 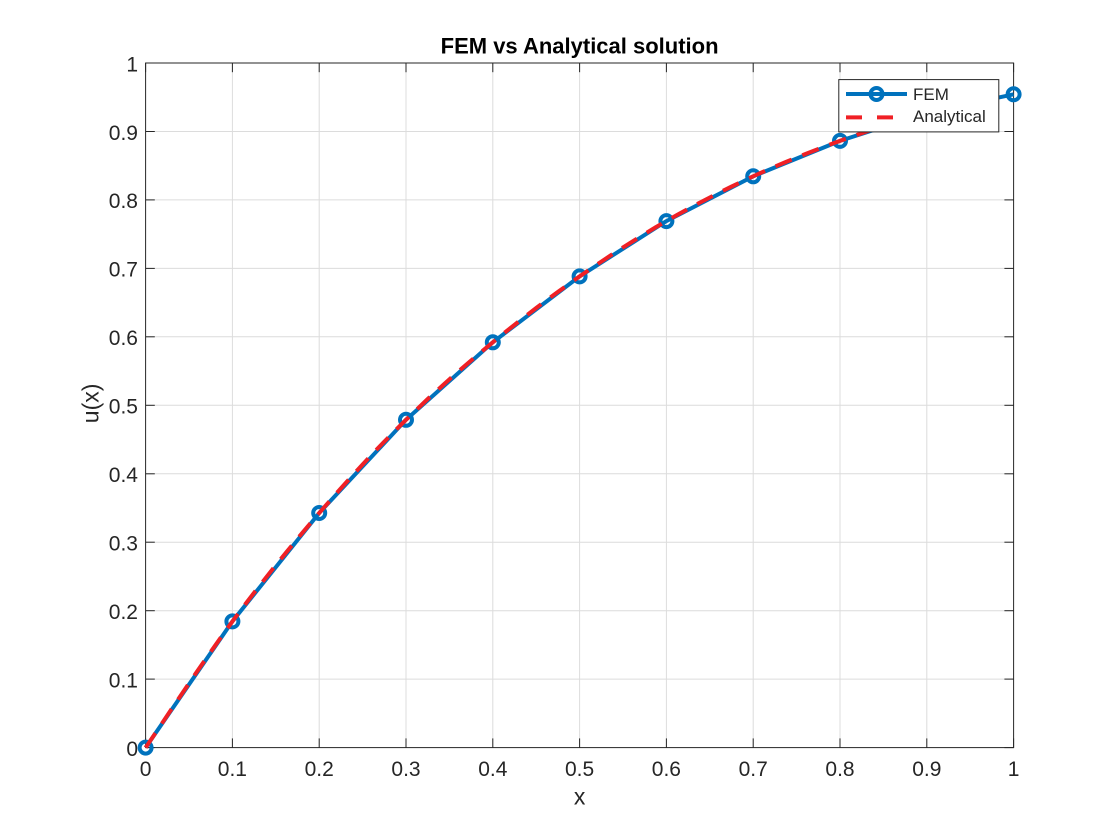 I want to click on svg-text: FEM, so click(x=931, y=94).